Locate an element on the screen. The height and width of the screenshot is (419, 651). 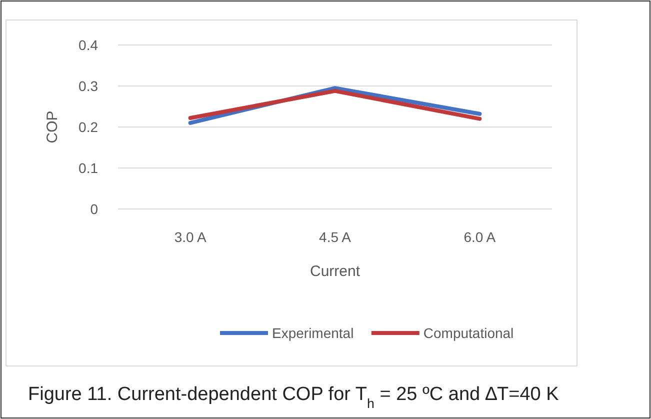
x-tick-label: 3.0 A is located at coordinates (190, 237).